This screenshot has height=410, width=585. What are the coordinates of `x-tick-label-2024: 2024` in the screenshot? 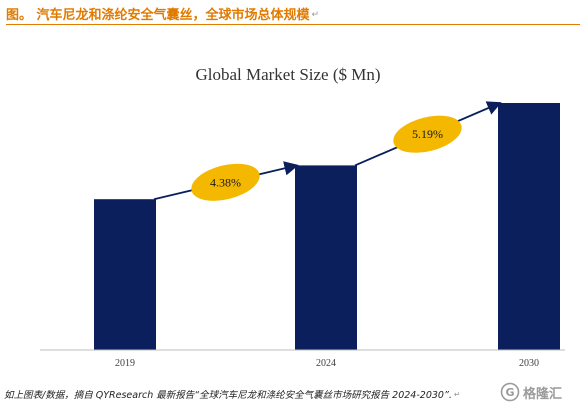 It's located at (326, 363).